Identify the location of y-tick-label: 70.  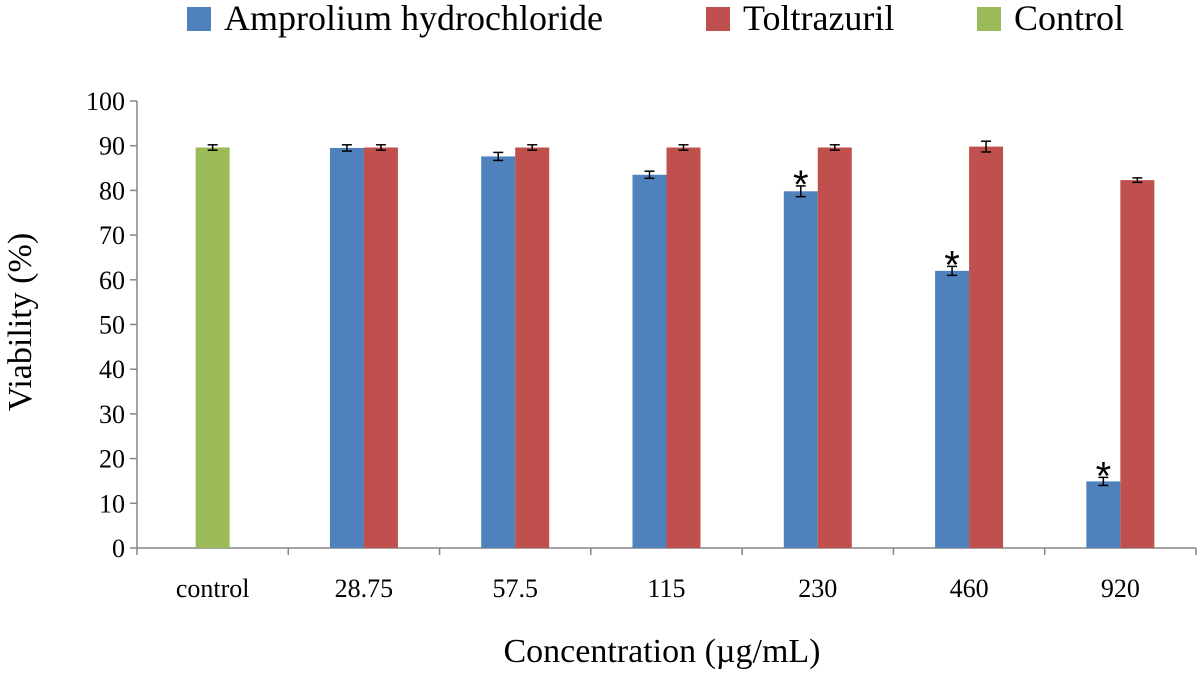
(112, 235).